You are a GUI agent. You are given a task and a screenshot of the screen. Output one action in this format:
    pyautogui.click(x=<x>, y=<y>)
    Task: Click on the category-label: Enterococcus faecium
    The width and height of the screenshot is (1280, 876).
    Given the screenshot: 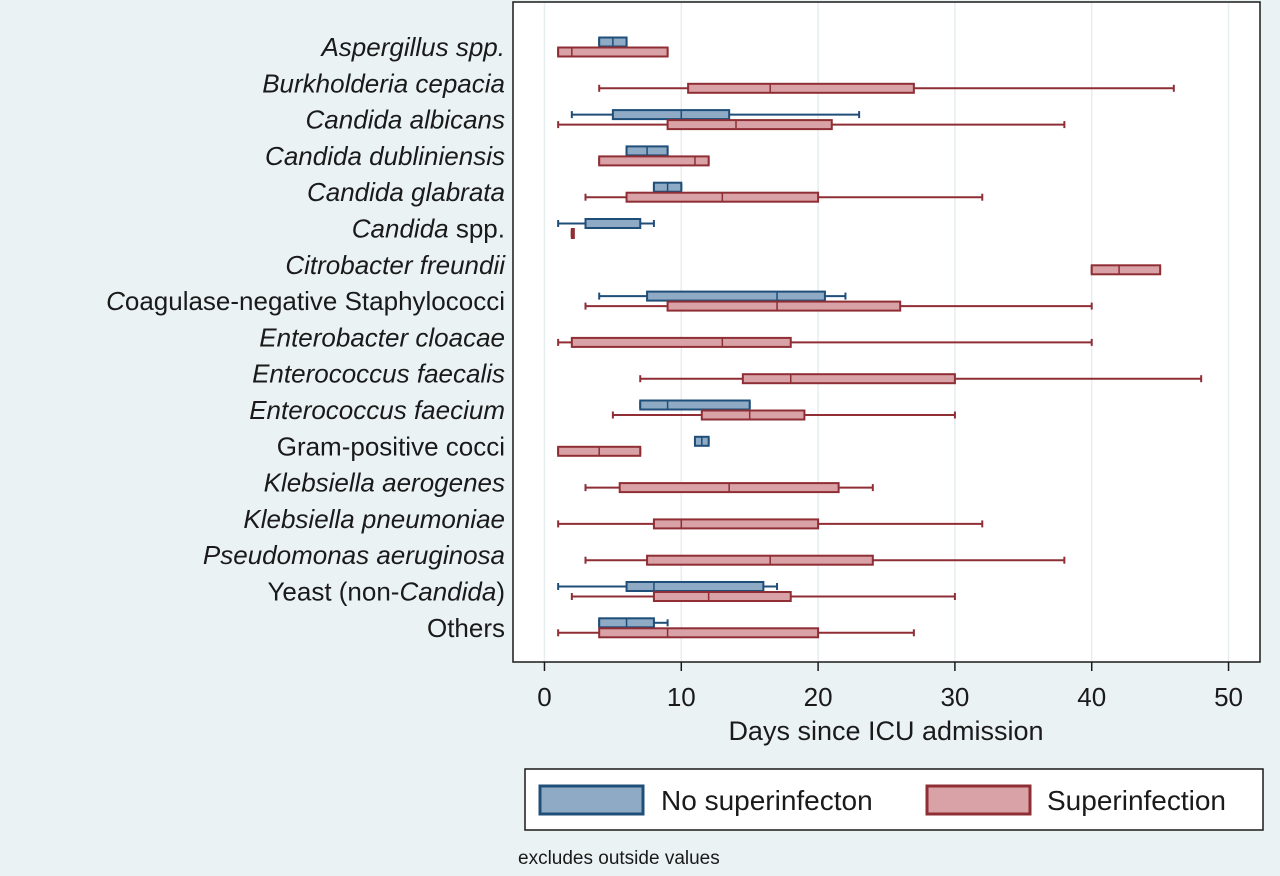 What is the action you would take?
    pyautogui.click(x=377, y=410)
    